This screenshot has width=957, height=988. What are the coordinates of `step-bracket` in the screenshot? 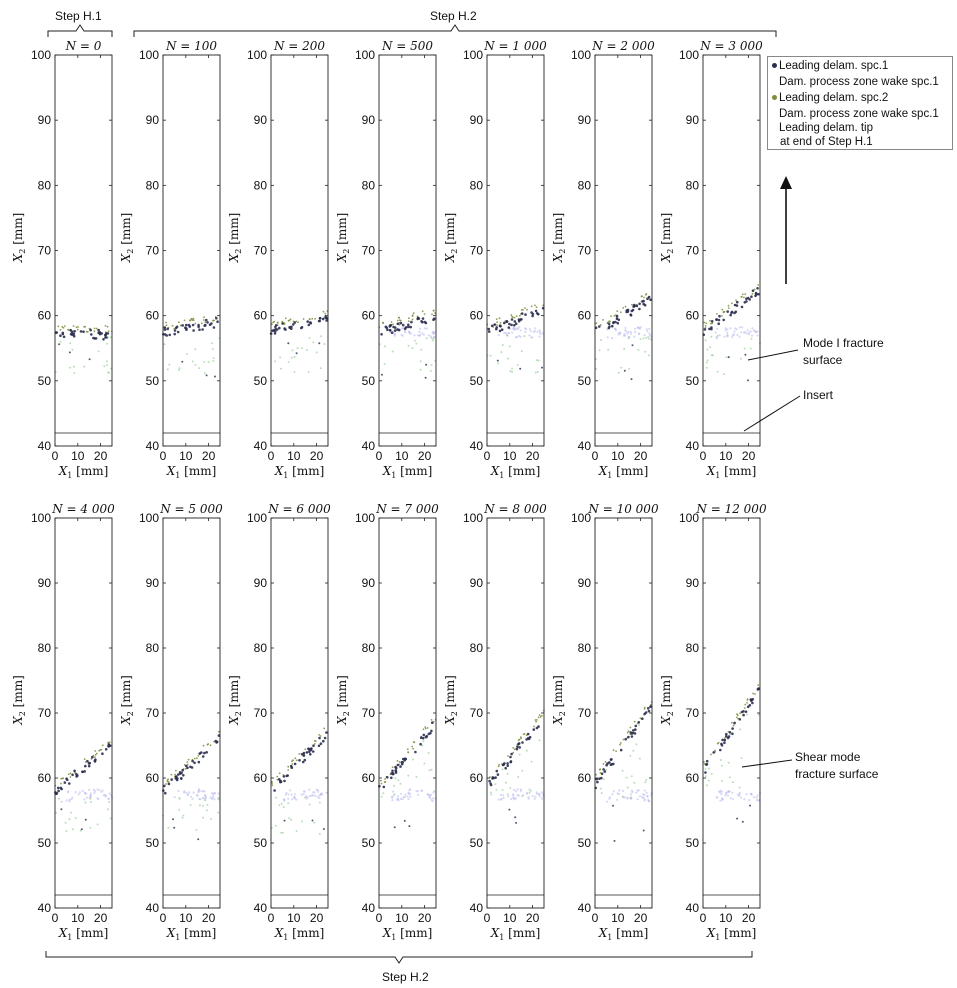 It's located at (80, 30).